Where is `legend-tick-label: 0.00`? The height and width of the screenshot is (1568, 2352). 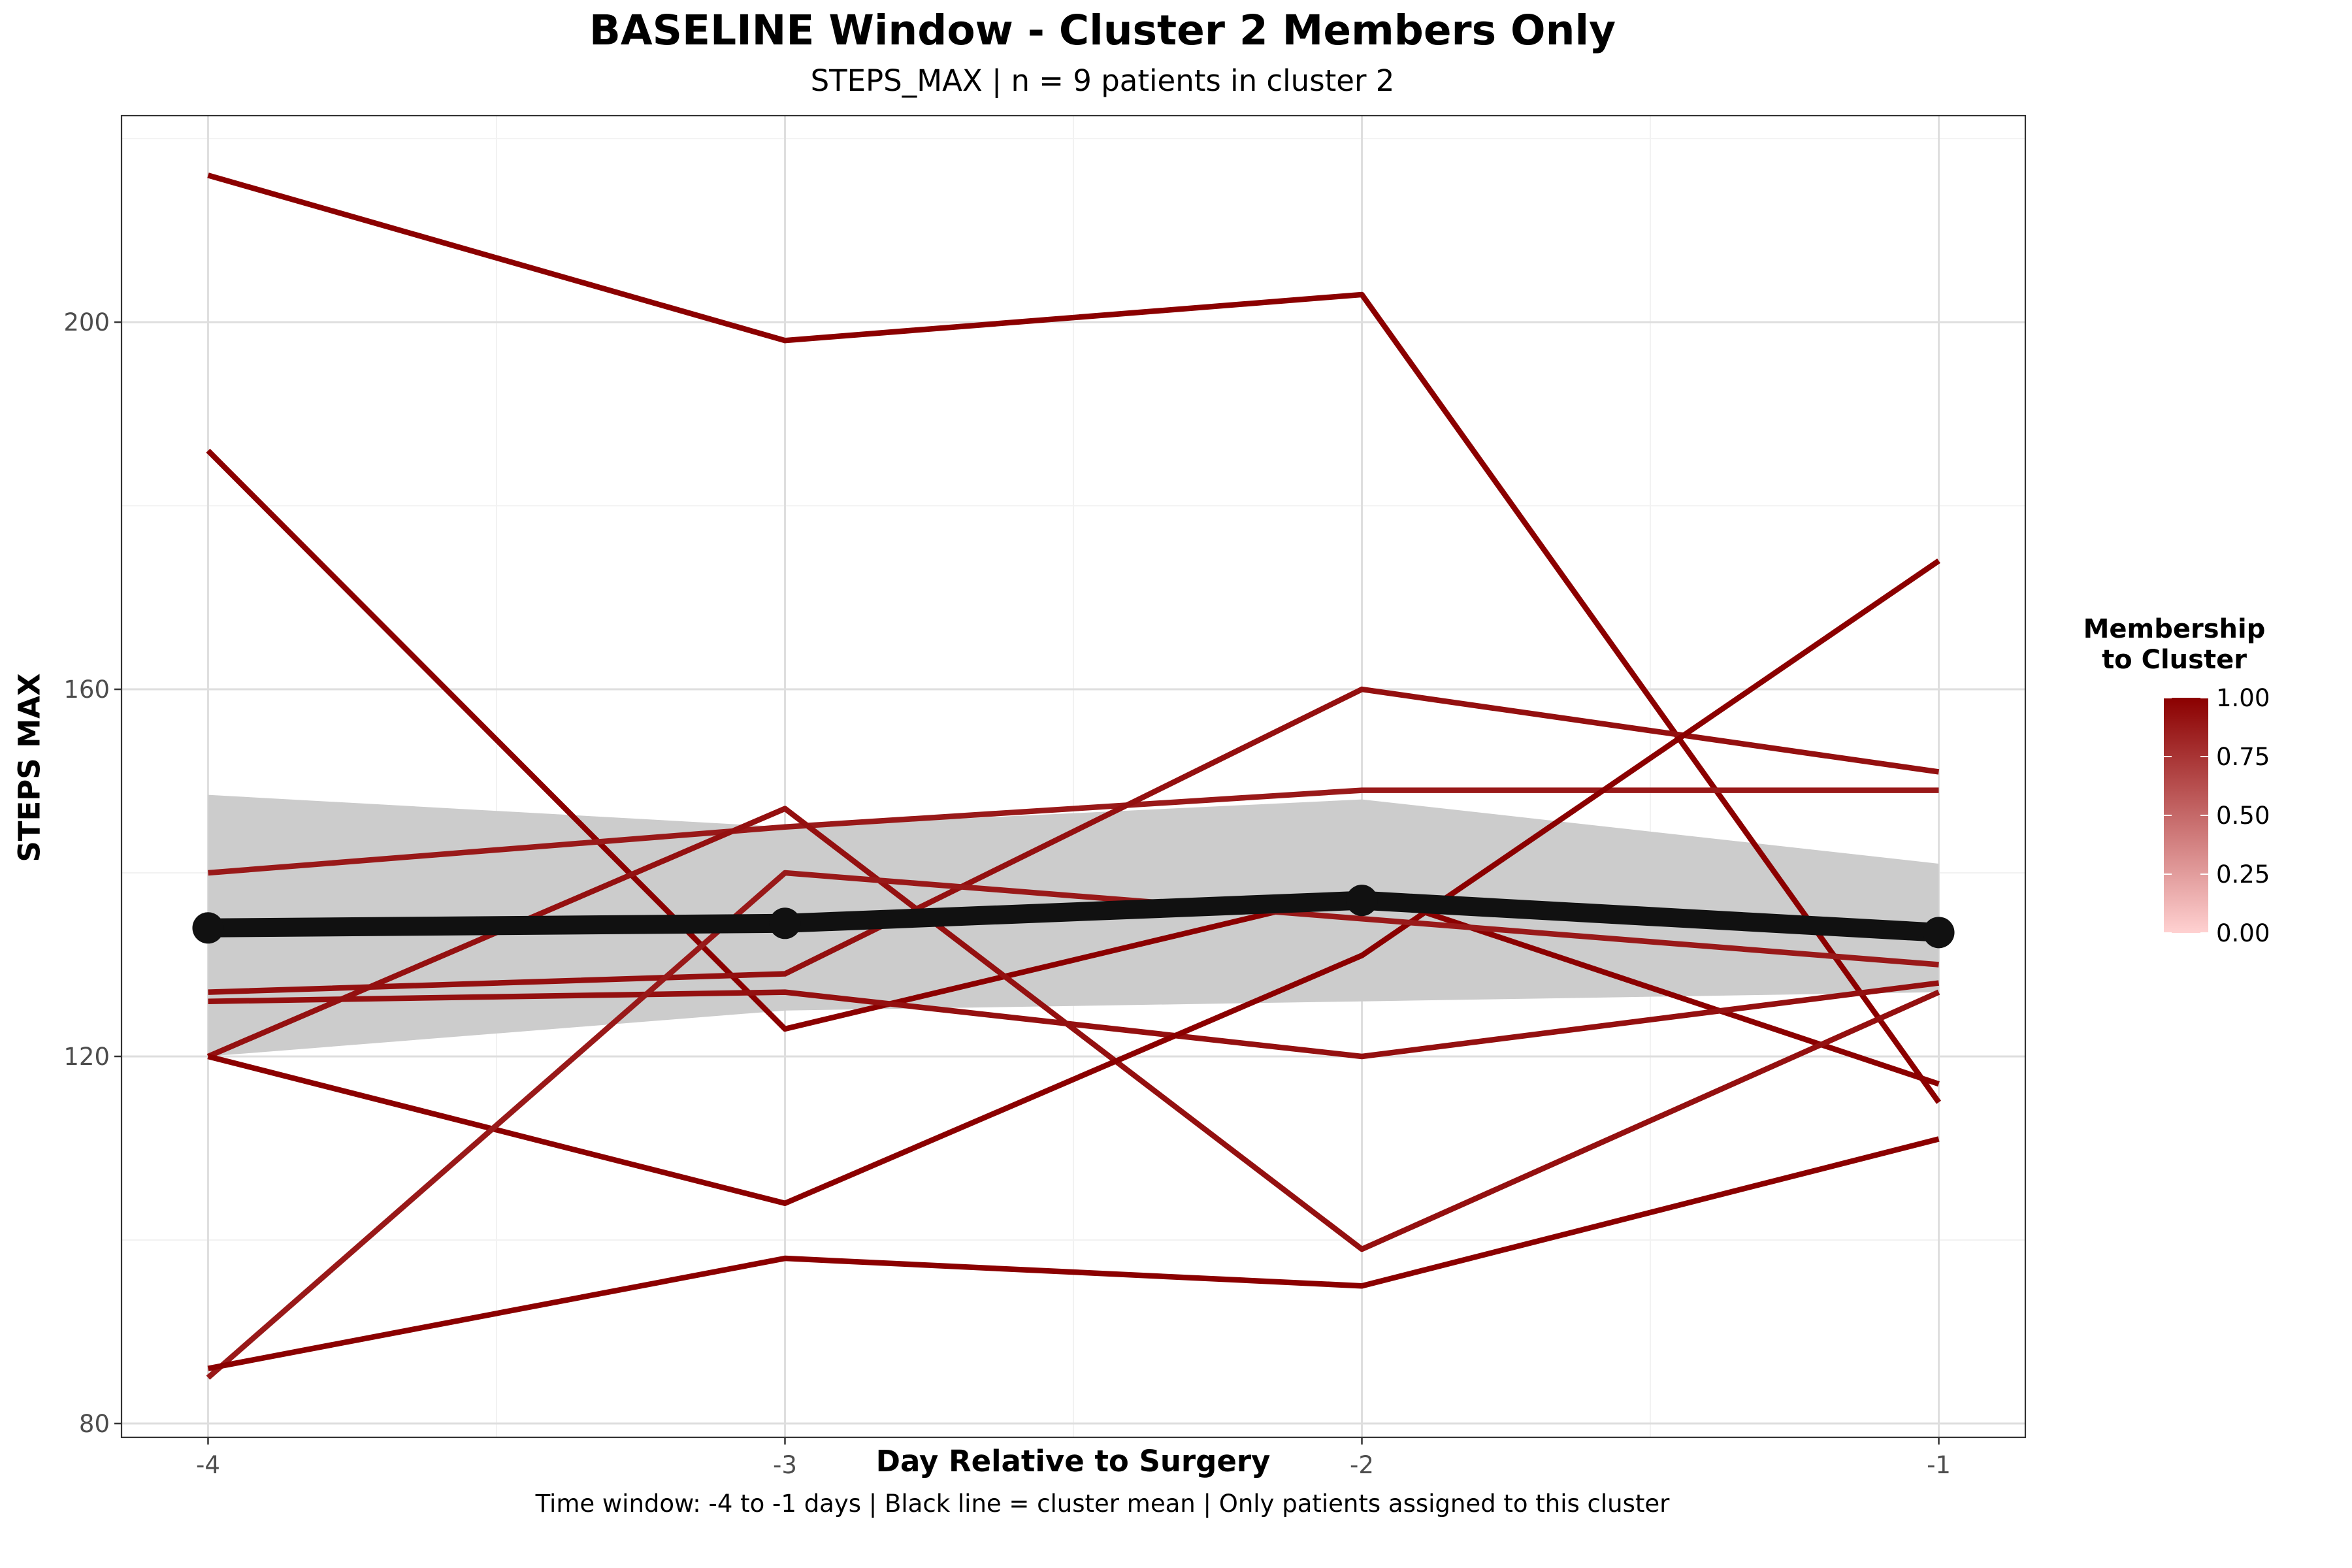
legend-tick-label: 0.00 is located at coordinates (2243, 933).